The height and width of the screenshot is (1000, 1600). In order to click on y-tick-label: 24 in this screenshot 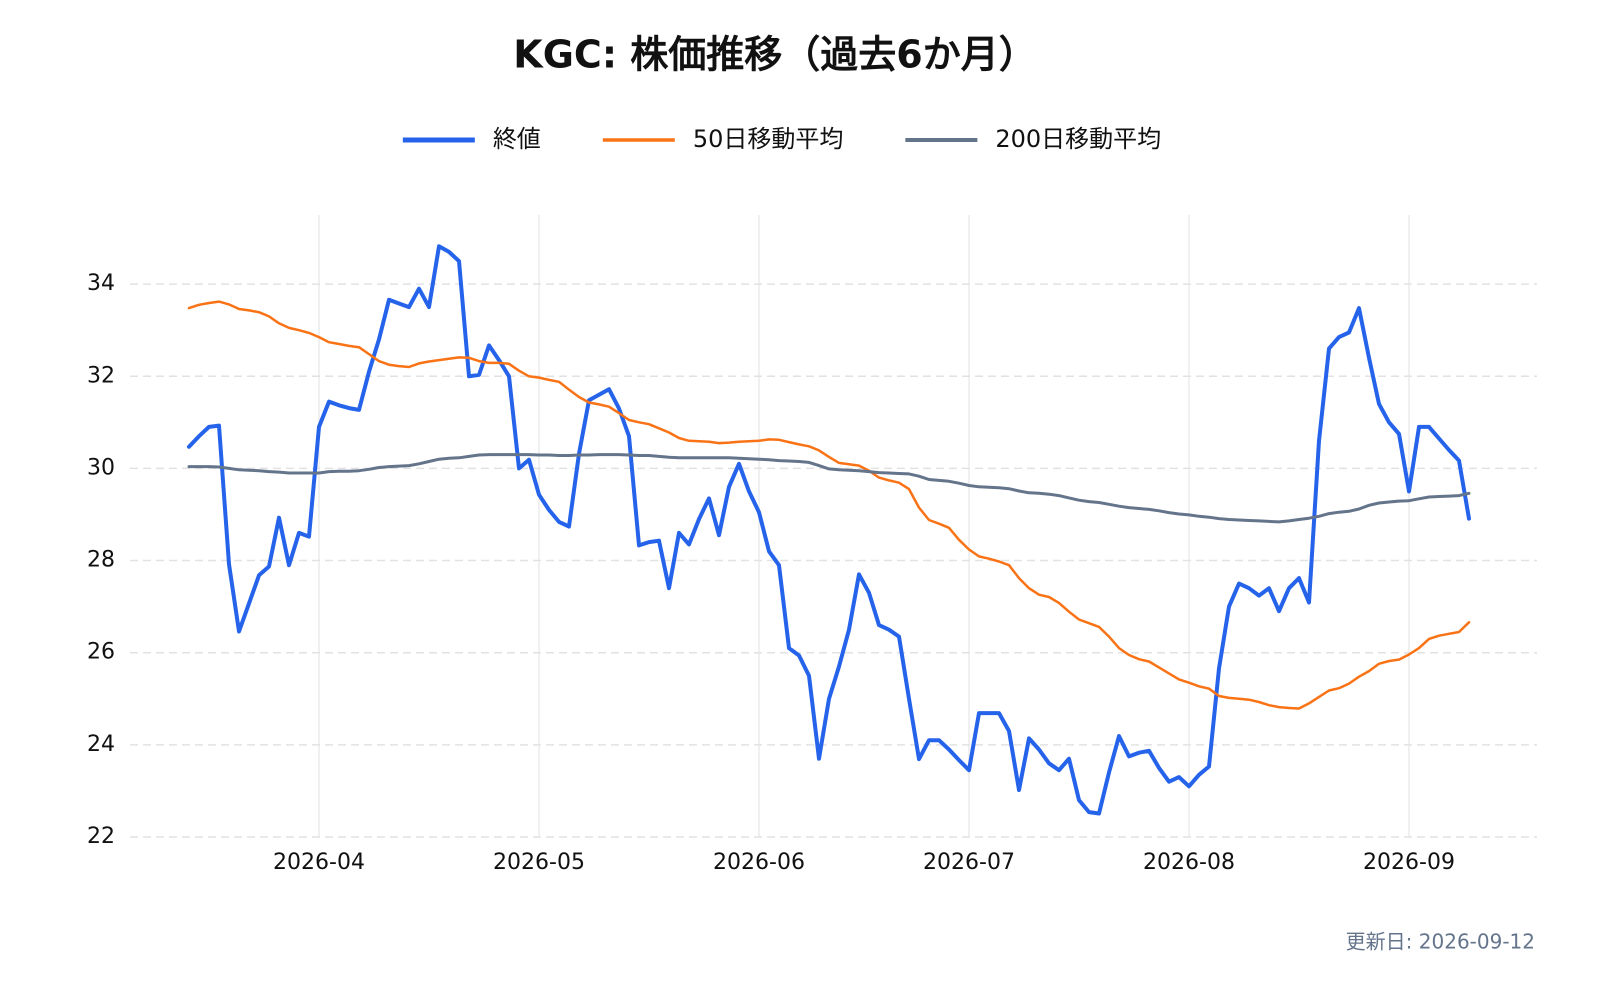, I will do `click(101, 744)`.